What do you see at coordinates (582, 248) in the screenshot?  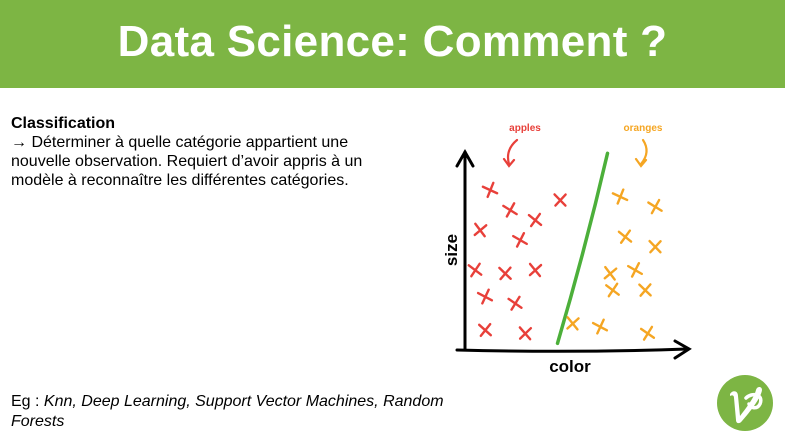 I see `decision-boundary` at bounding box center [582, 248].